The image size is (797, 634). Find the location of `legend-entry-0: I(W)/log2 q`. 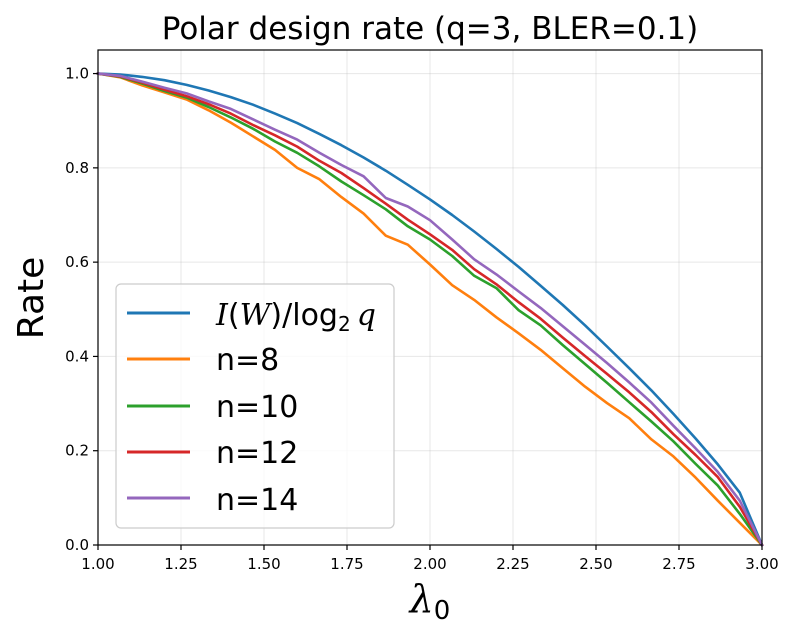

legend-entry-0: I(W)/log2 q is located at coordinates (251, 317).